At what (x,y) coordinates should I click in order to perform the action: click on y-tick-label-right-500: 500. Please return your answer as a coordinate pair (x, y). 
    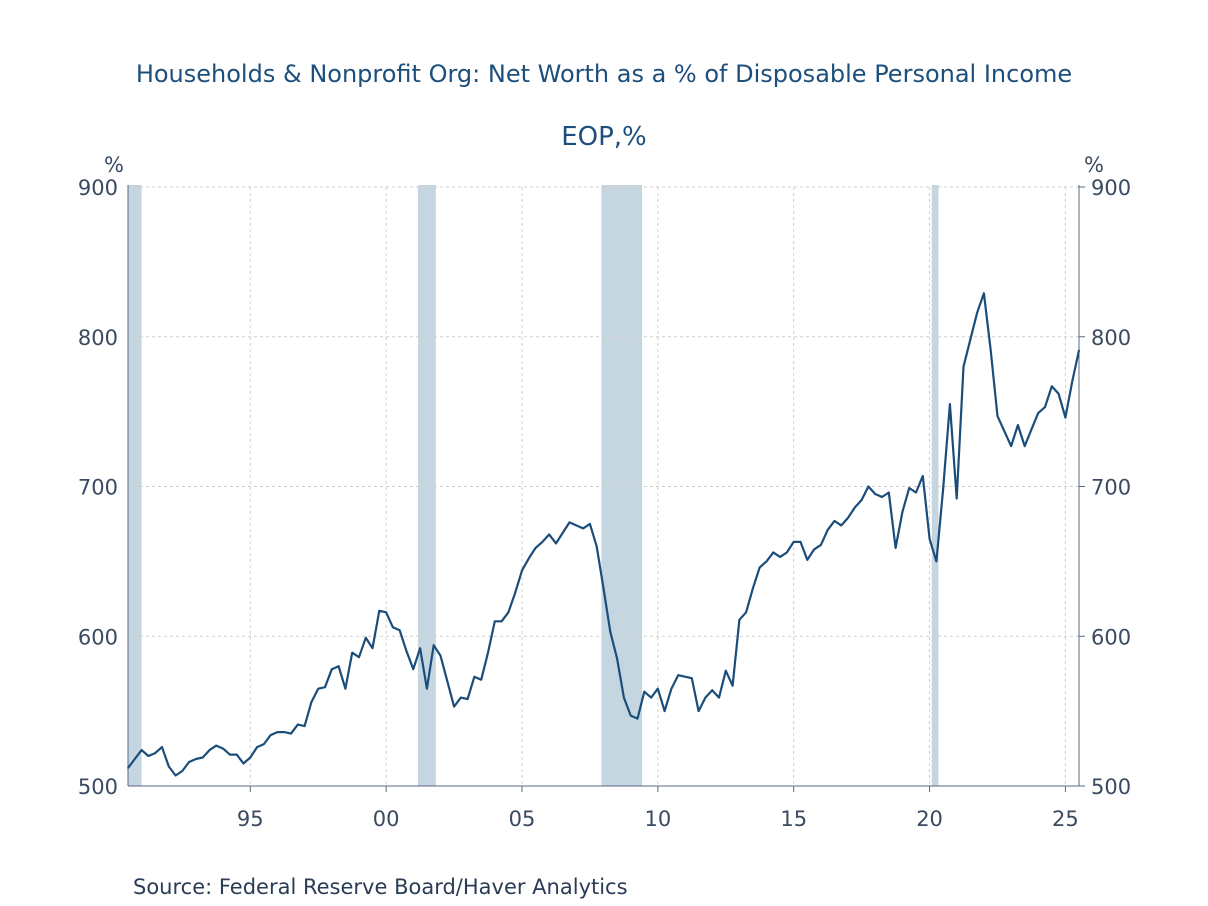
    Looking at the image, I should click on (1111, 787).